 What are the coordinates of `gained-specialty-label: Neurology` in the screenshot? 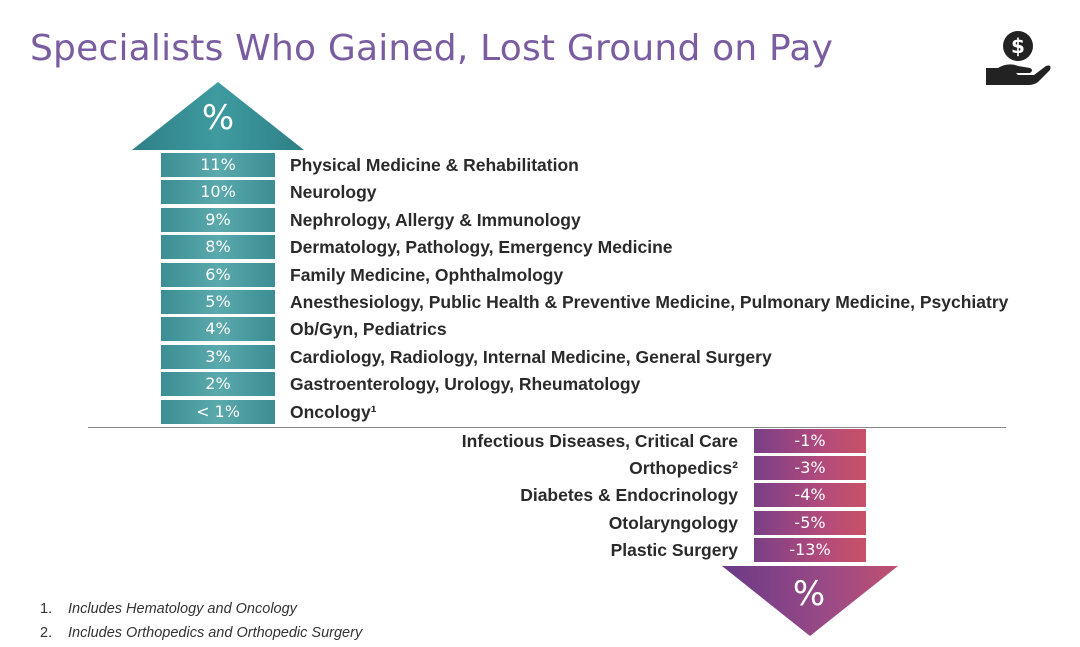 It's located at (333, 192).